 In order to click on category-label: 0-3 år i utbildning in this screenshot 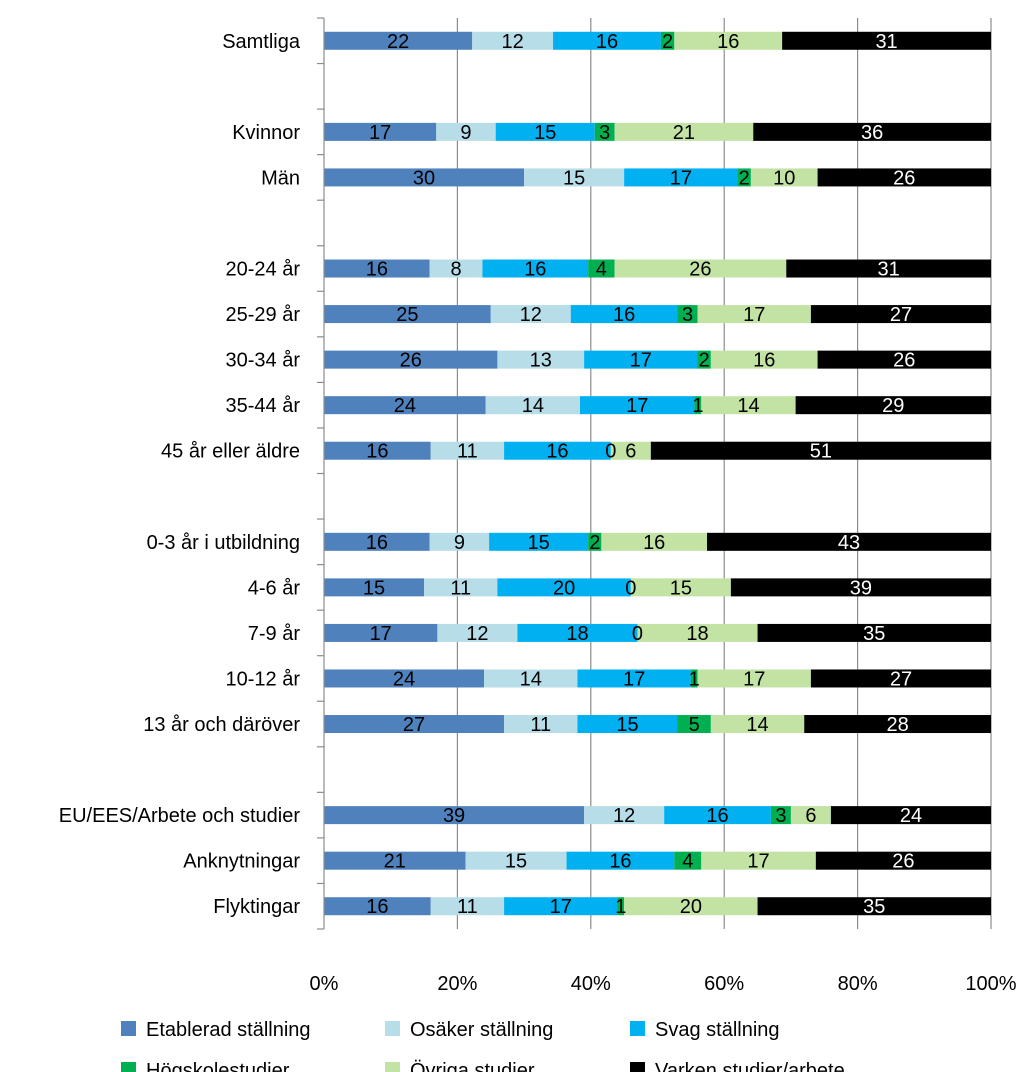, I will do `click(223, 543)`.